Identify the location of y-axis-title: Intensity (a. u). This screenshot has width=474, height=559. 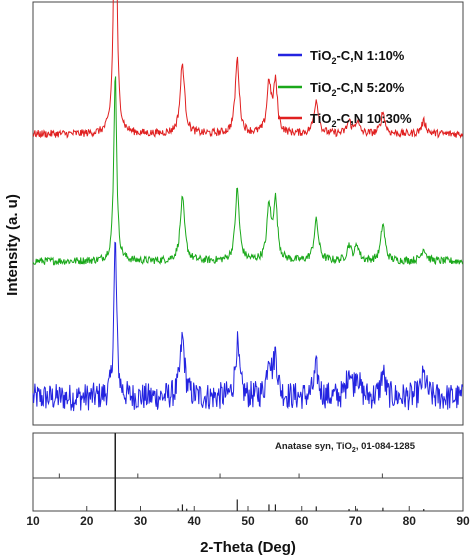
(12, 245).